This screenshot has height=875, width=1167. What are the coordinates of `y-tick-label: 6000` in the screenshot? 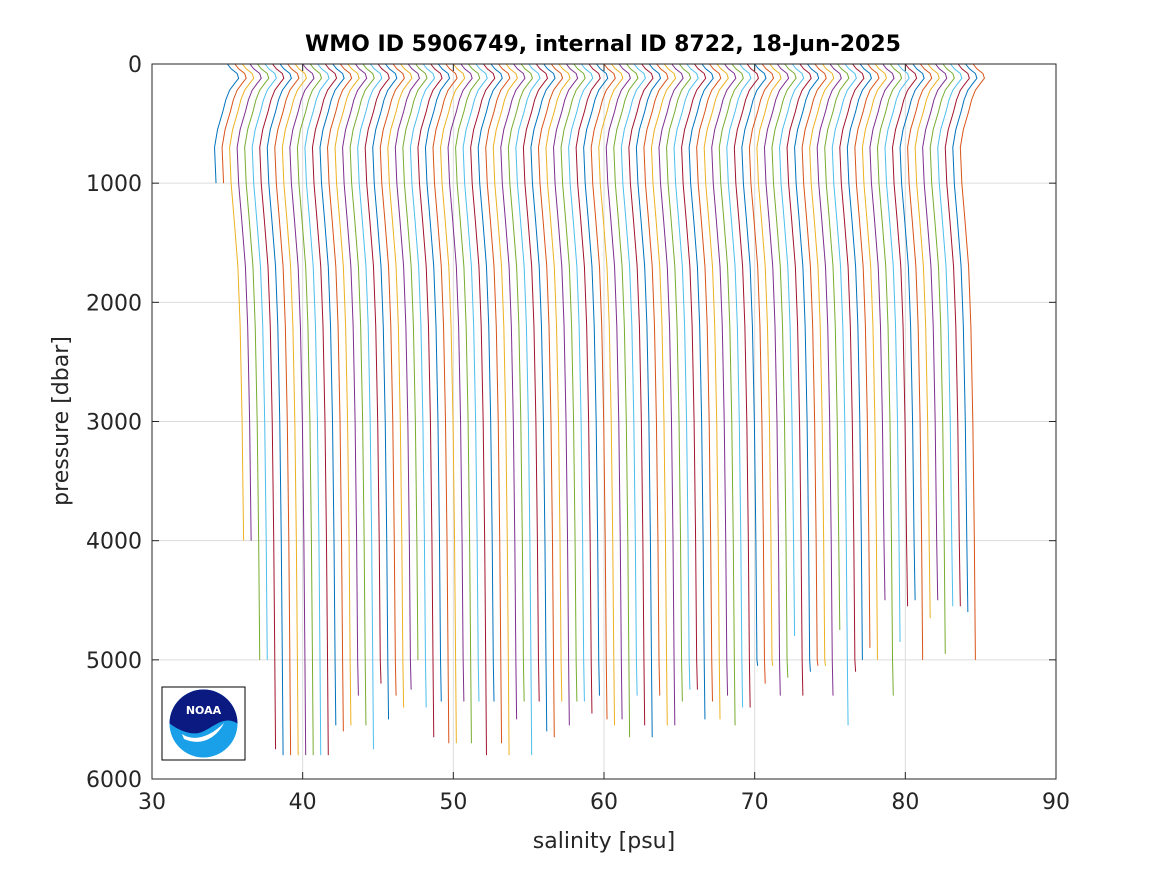 It's located at (114, 780).